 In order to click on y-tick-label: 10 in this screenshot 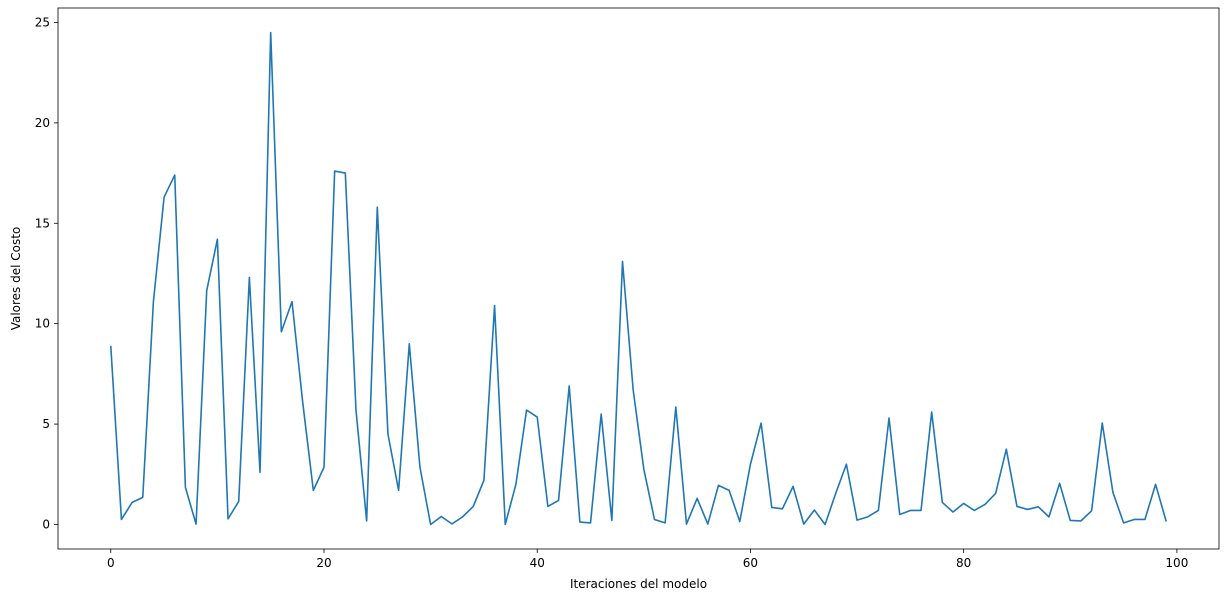, I will do `click(42, 324)`.